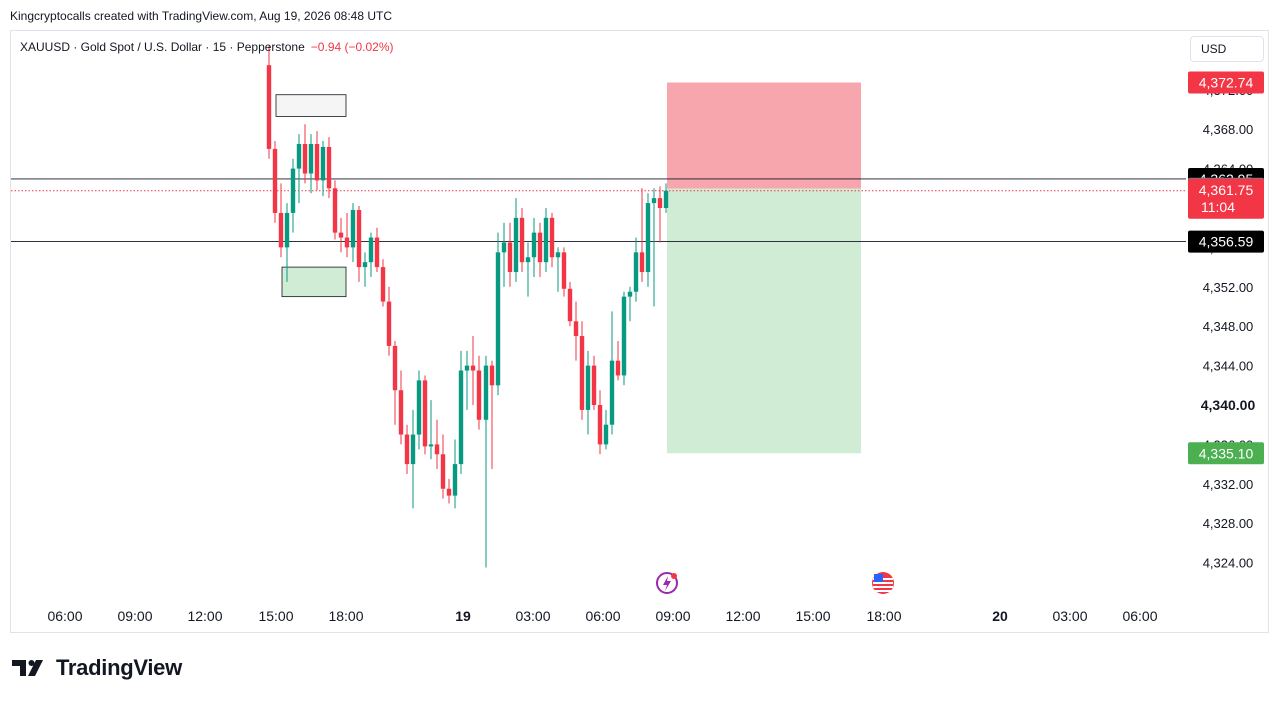 This screenshot has width=1280, height=701. Describe the element at coordinates (878, 578) in the screenshot. I see `flag-canton` at that location.